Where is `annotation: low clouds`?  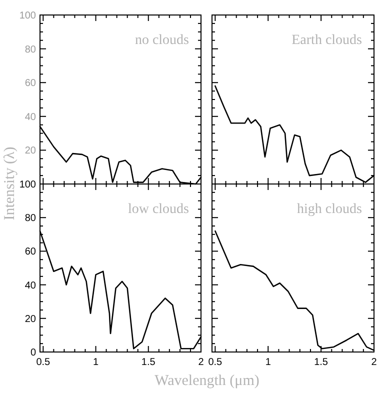 annotation: low clouds is located at coordinates (158, 209).